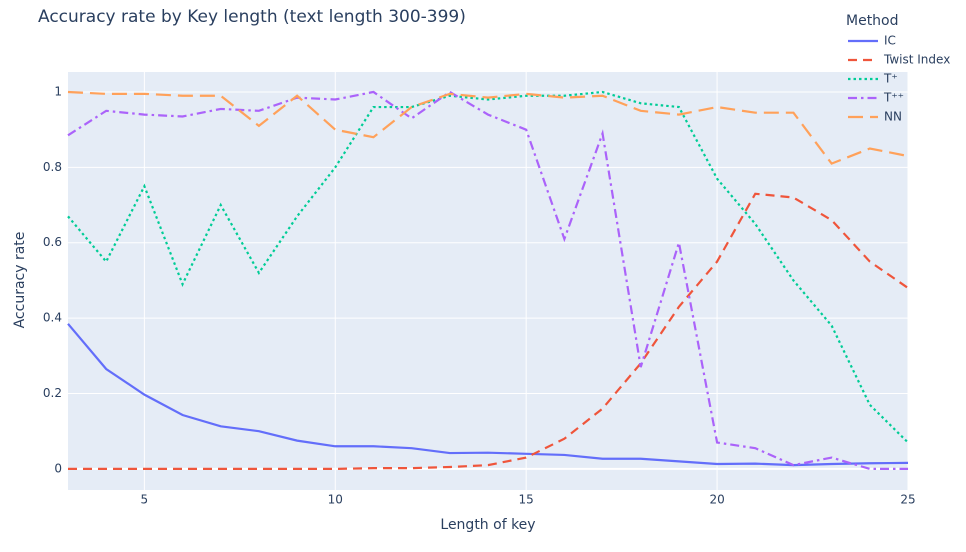  What do you see at coordinates (52, 318) in the screenshot?
I see `y-tick-label: 0.4` at bounding box center [52, 318].